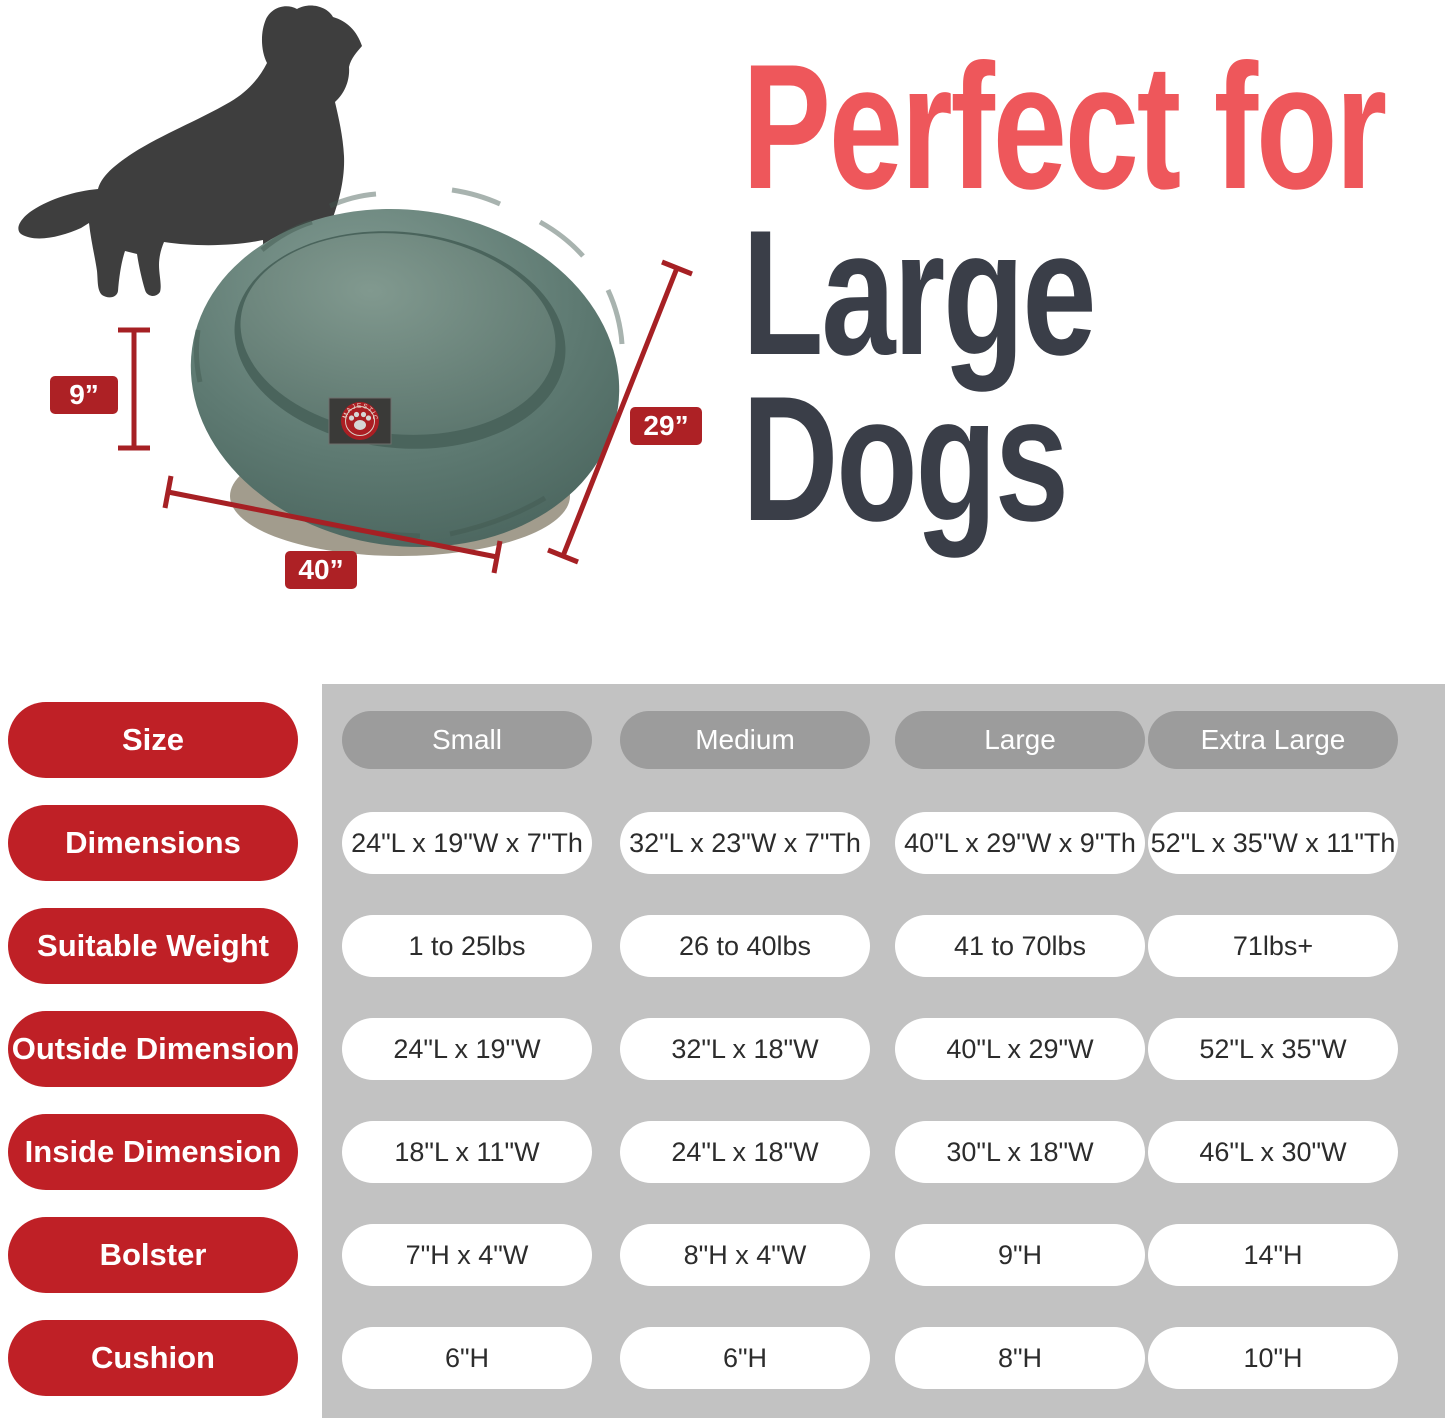  Describe the element at coordinates (1273, 946) in the screenshot. I see `cell-weight-xlarge: 71lbs+` at that location.